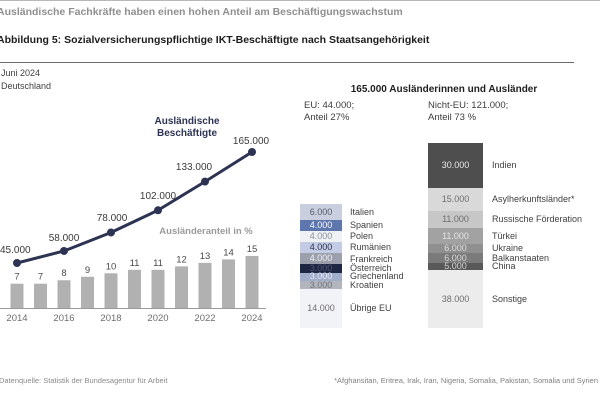  Describe the element at coordinates (252, 249) in the screenshot. I see `share-bar-value: 15` at that location.